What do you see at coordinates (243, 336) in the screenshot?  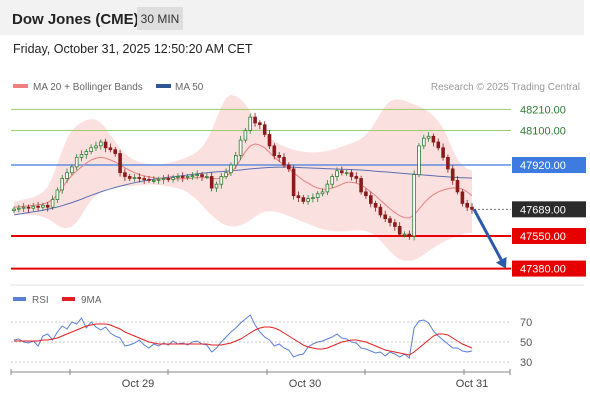 I see `rsi-line` at bounding box center [243, 336].